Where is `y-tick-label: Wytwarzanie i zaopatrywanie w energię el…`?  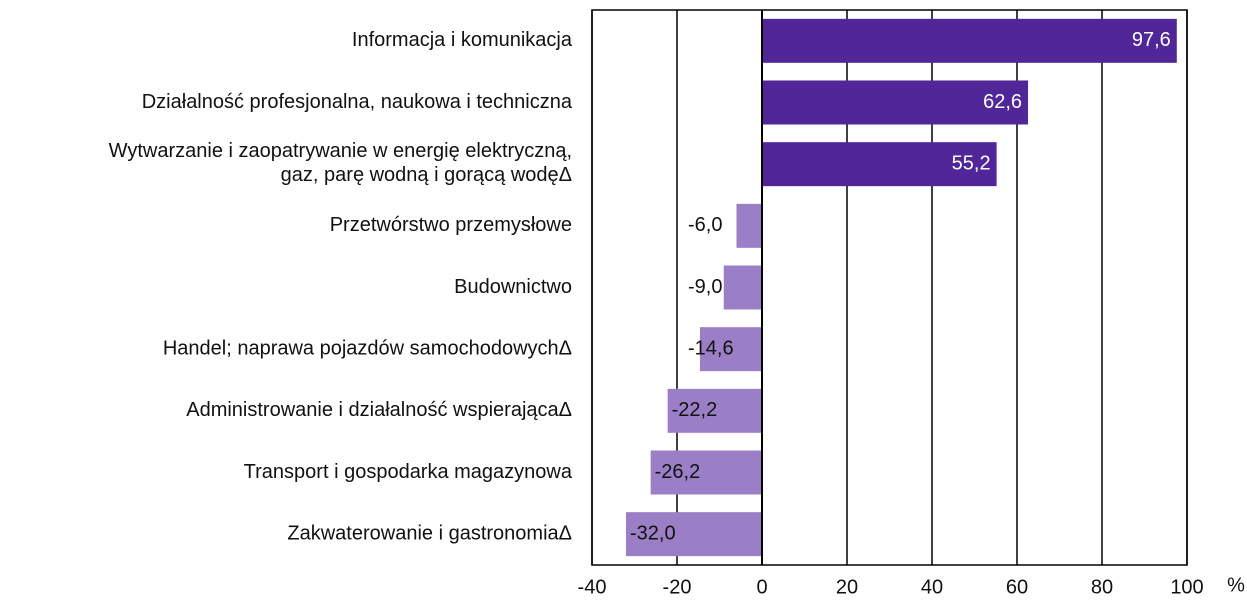 y-tick-label: Wytwarzanie i zaopatrywanie w energię el… is located at coordinates (340, 163).